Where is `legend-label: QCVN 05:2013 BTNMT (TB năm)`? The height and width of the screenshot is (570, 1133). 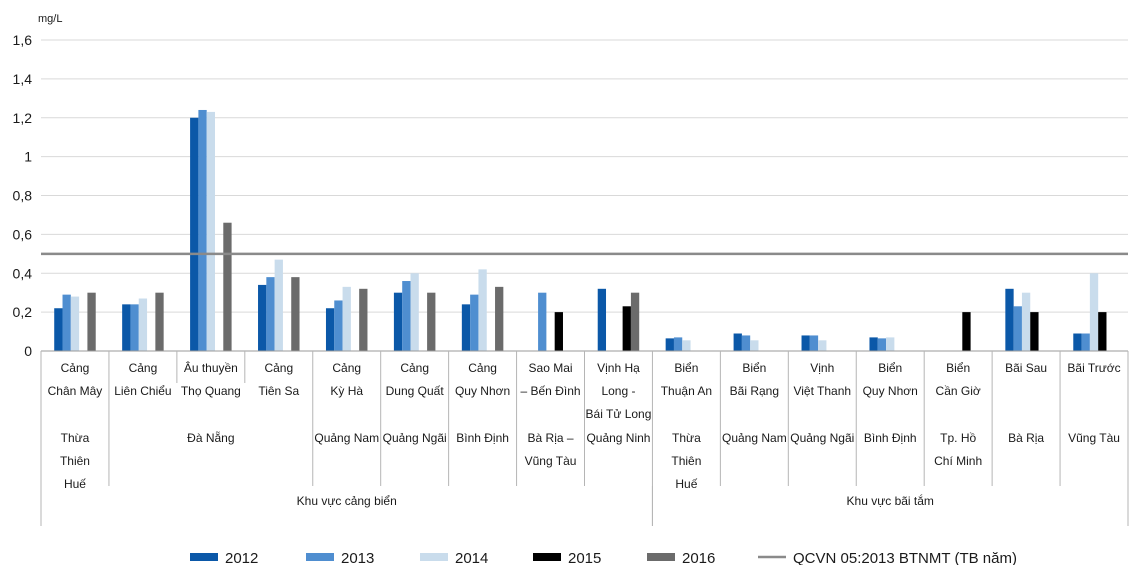
legend-label: QCVN 05:2013 BTNMT (TB năm) is located at coordinates (905, 557).